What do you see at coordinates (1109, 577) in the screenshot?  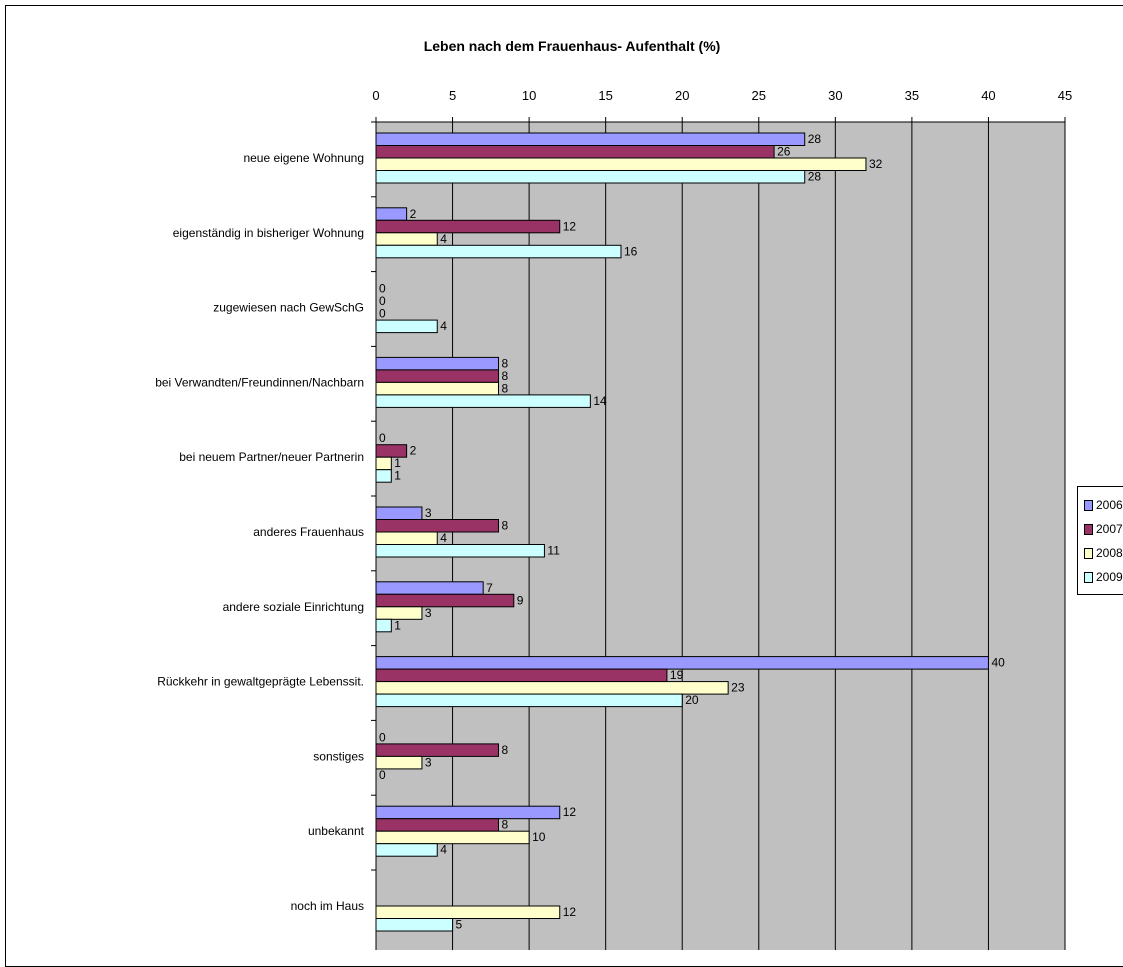 I see `legend-label: 2009` at bounding box center [1109, 577].